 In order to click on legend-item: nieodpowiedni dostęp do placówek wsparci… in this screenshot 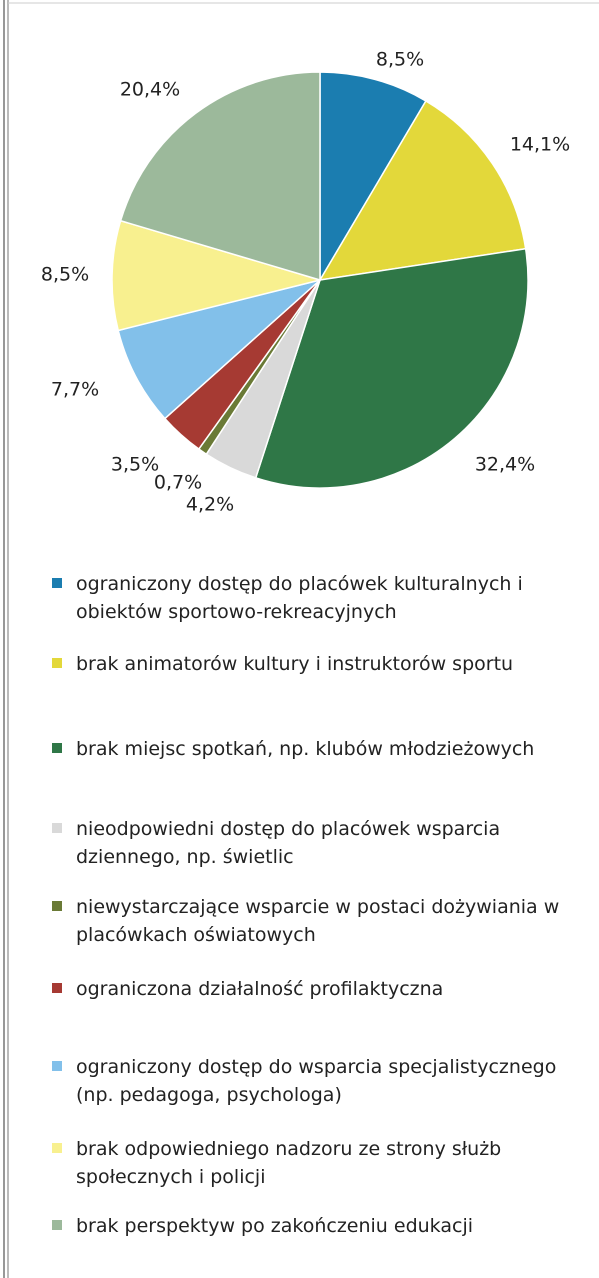, I will do `click(324, 843)`.